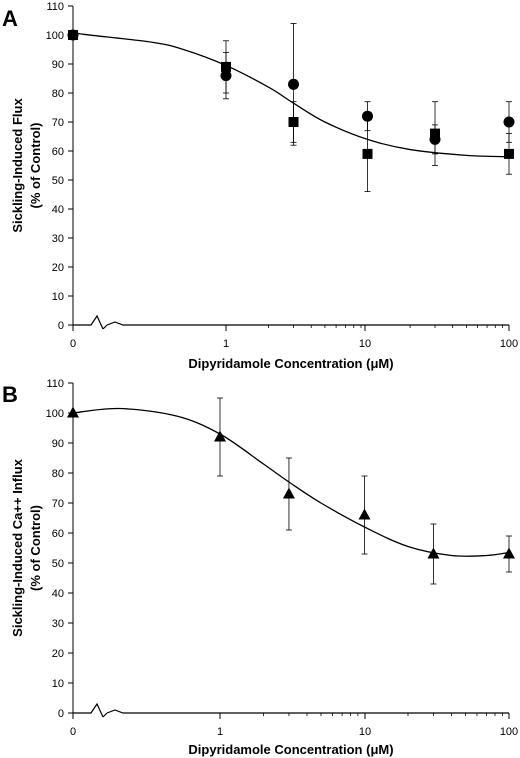 The height and width of the screenshot is (758, 520). I want to click on y-axis-title: Sickling-Induced Ca++ Influx, so click(17, 547).